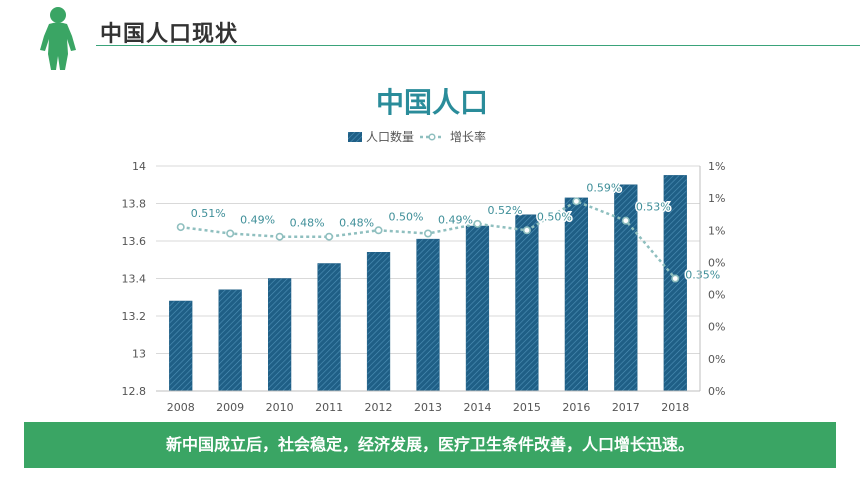 The height and width of the screenshot is (484, 860). Describe the element at coordinates (181, 407) in the screenshot. I see `x-tick-label: 2008` at that location.